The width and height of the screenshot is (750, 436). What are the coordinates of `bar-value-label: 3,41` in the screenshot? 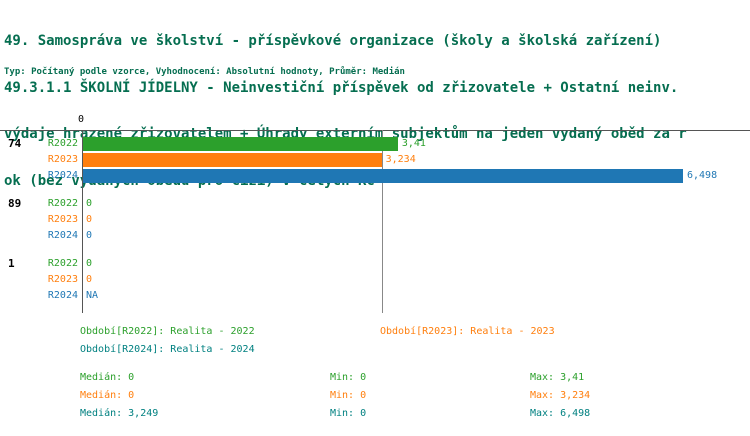 It's located at (413, 143).